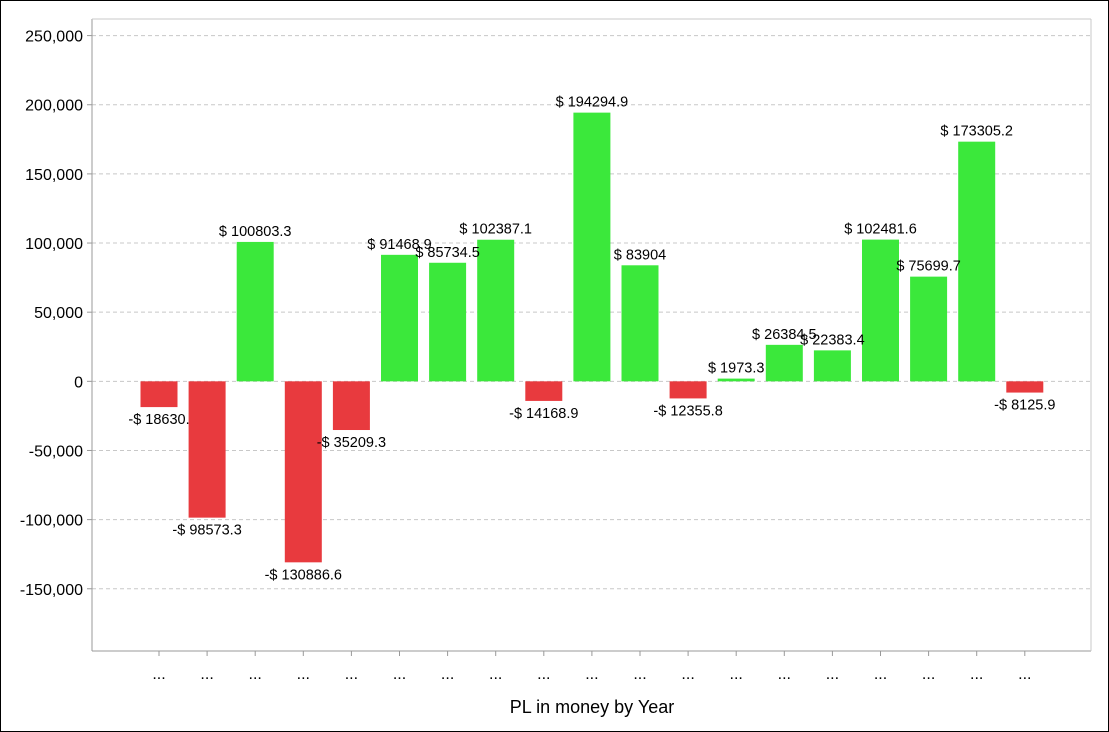 This screenshot has height=732, width=1109. Describe the element at coordinates (592, 103) in the screenshot. I see `data-label: $ 194294.9` at that location.